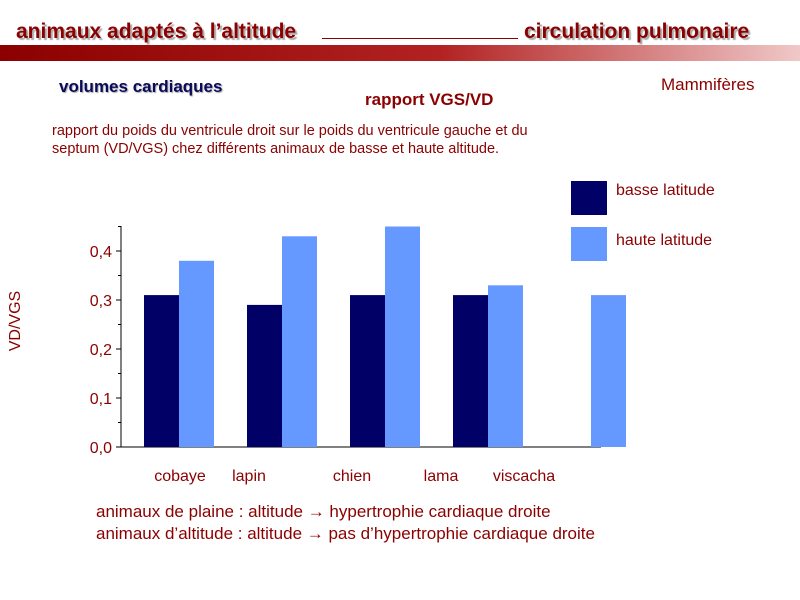 The height and width of the screenshot is (600, 800). What do you see at coordinates (441, 476) in the screenshot?
I see `category-label-lama: lama` at bounding box center [441, 476].